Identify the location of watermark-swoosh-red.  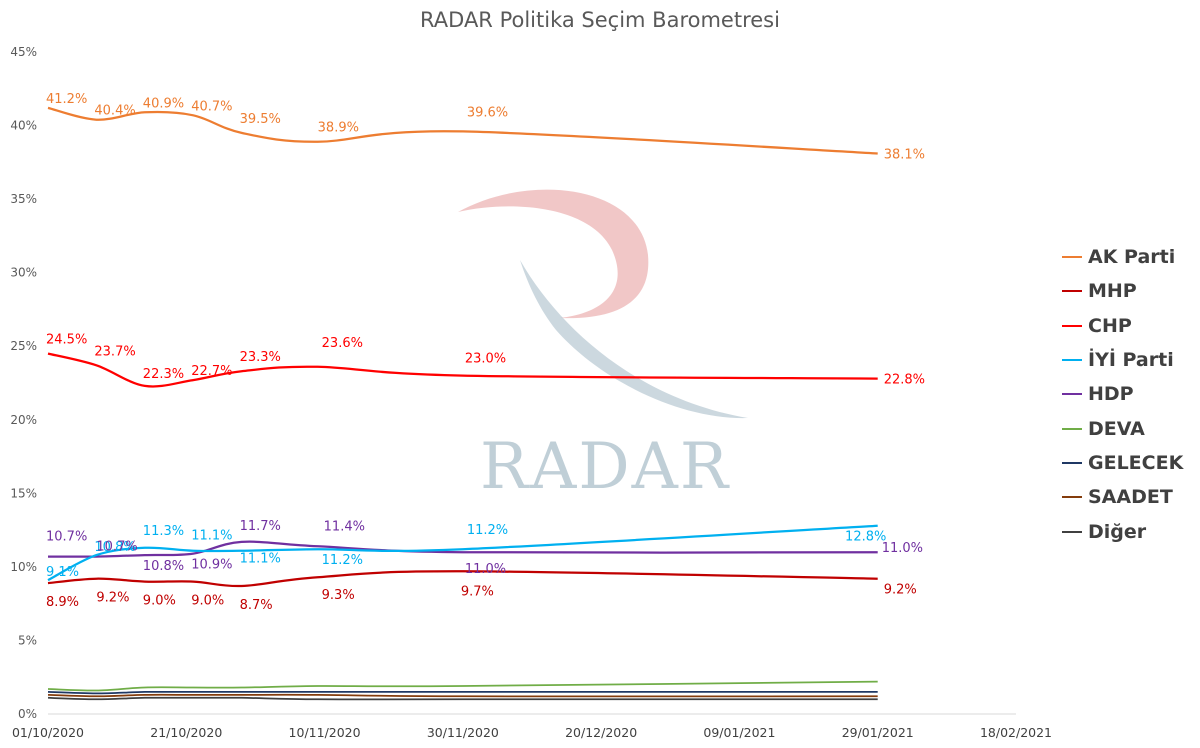
(553, 254).